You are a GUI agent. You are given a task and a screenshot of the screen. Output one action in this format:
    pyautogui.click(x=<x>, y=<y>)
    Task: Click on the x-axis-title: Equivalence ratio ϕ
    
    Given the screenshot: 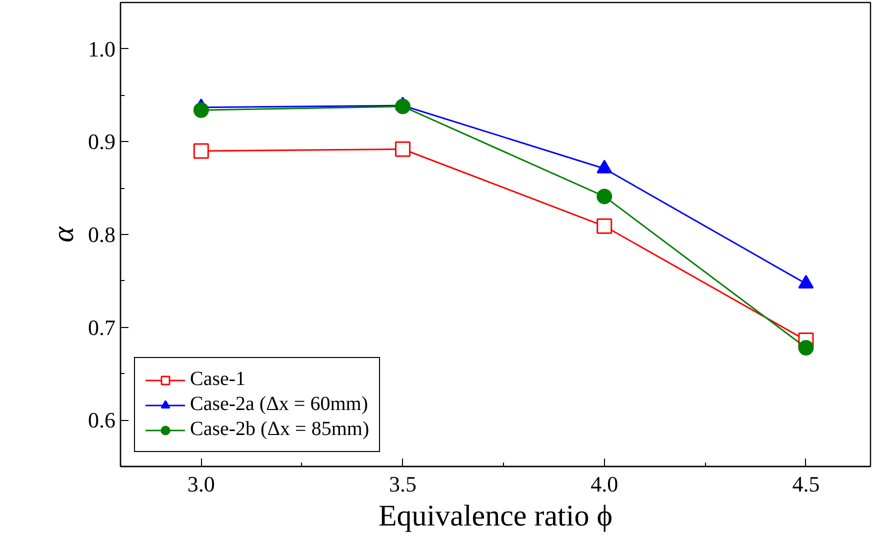 What is the action you would take?
    pyautogui.click(x=495, y=516)
    